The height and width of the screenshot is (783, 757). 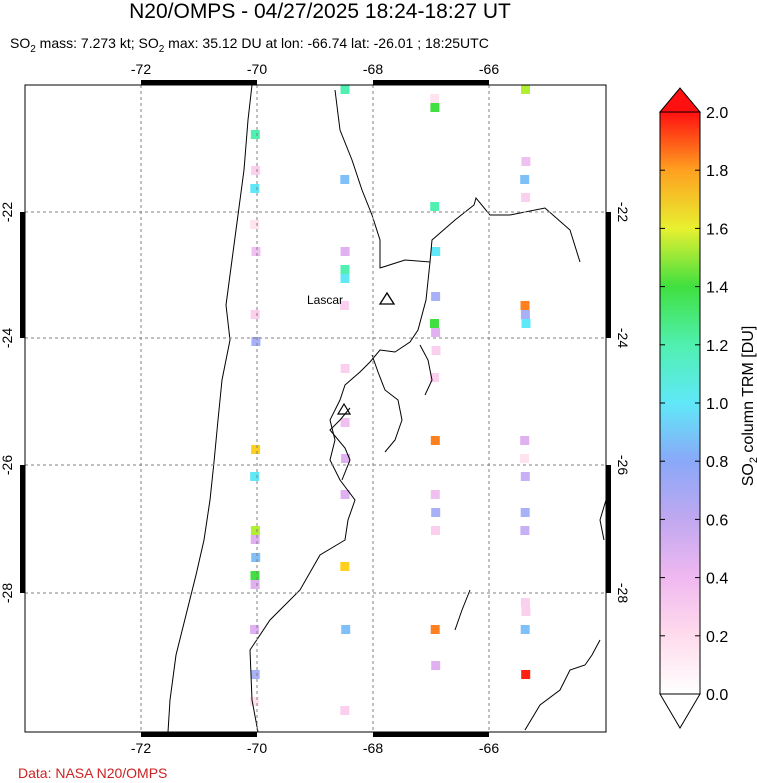 What do you see at coordinates (623, 338) in the screenshot?
I see `lat-right-label: -24` at bounding box center [623, 338].